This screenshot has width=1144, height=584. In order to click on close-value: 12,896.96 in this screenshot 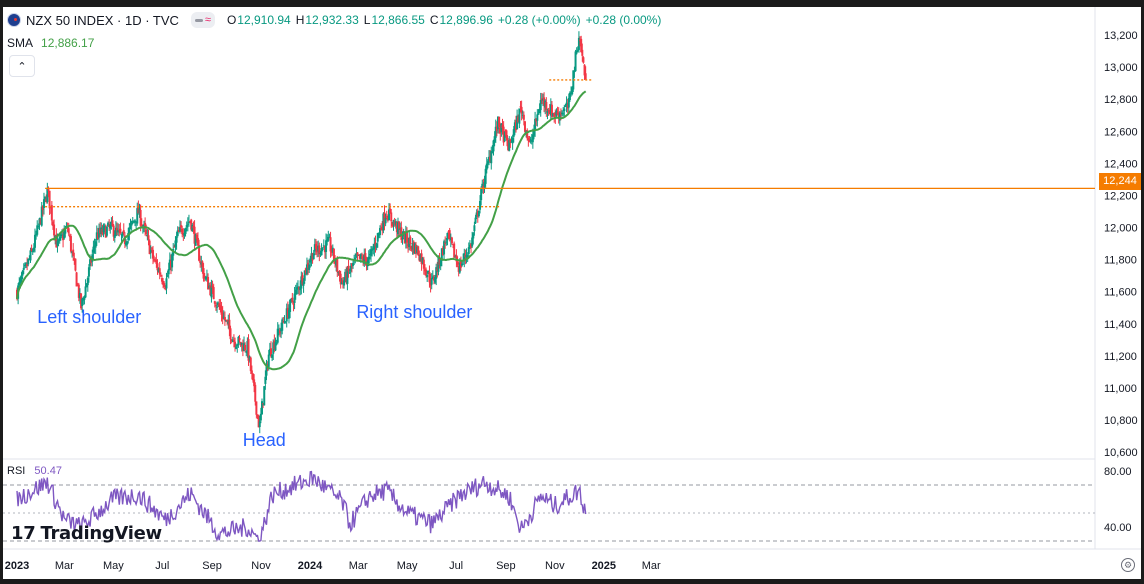, I will do `click(466, 20)`.